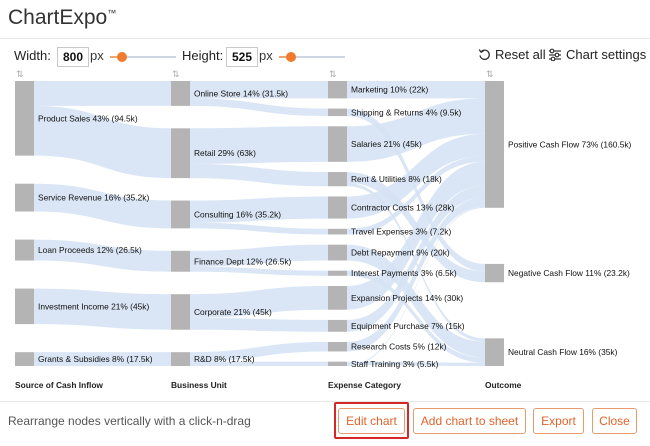 The image size is (650, 446). What do you see at coordinates (404, 273) in the screenshot?
I see `node-label: Interest Payments 3% (6.5k)` at bounding box center [404, 273].